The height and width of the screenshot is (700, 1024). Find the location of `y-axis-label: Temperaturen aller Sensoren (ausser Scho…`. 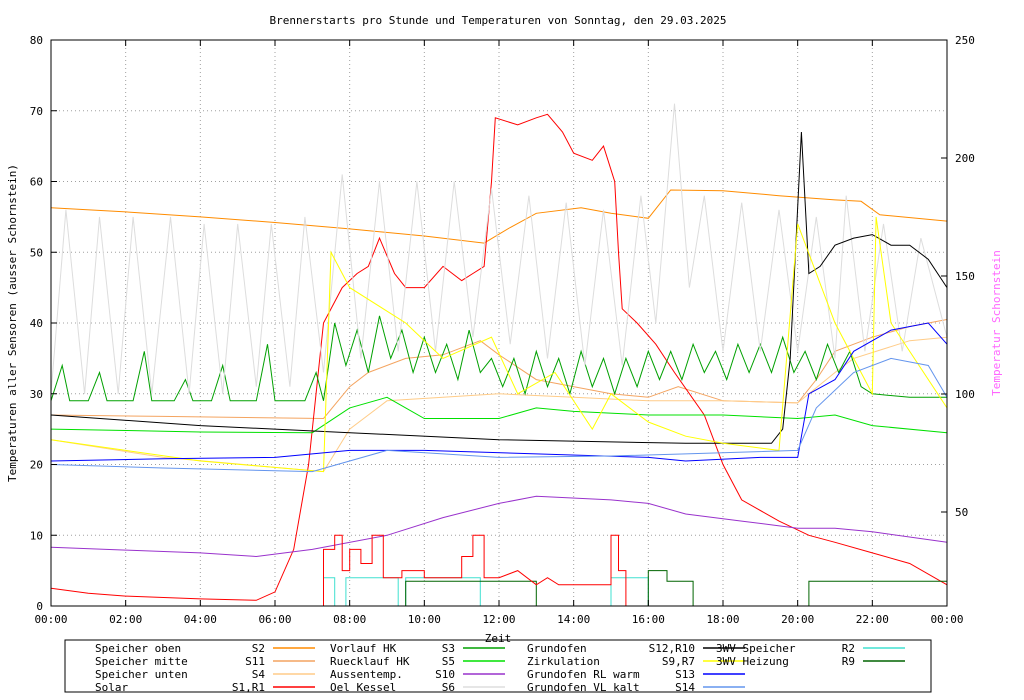

y-axis-label: Temperaturen aller Sensoren (ausser Scho… is located at coordinates (12, 323).